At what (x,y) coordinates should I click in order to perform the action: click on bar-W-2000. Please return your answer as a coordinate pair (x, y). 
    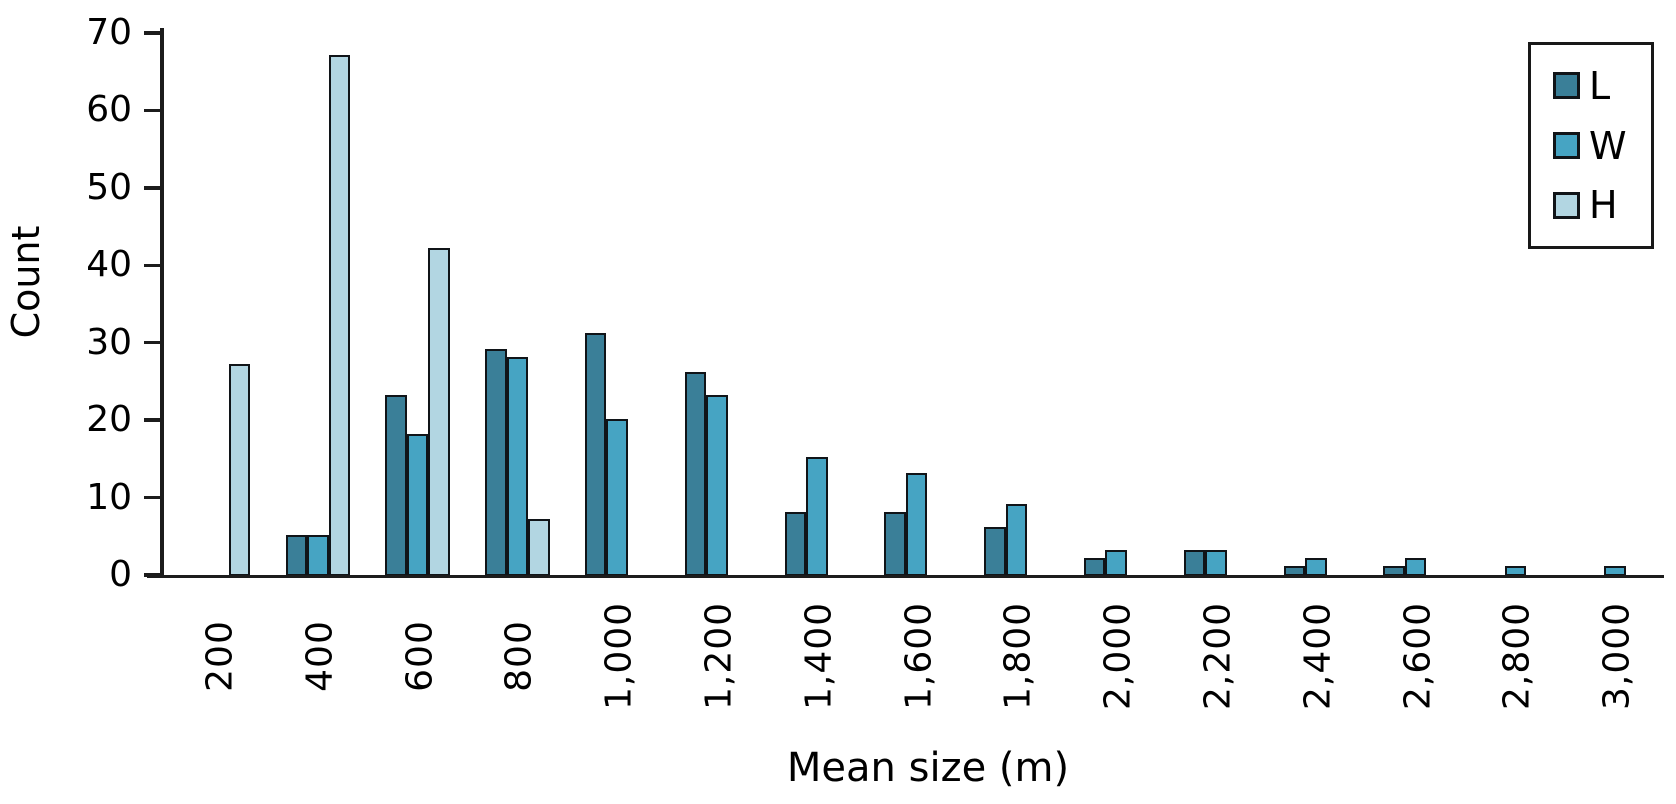
    Looking at the image, I should click on (1116, 563).